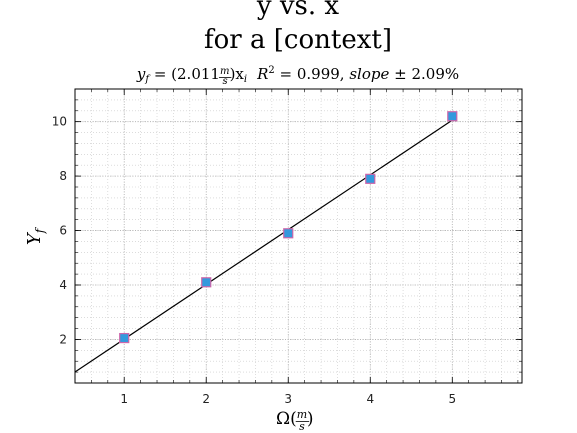  I want to click on subtitle-r2-sup: 2, so click(271, 70).